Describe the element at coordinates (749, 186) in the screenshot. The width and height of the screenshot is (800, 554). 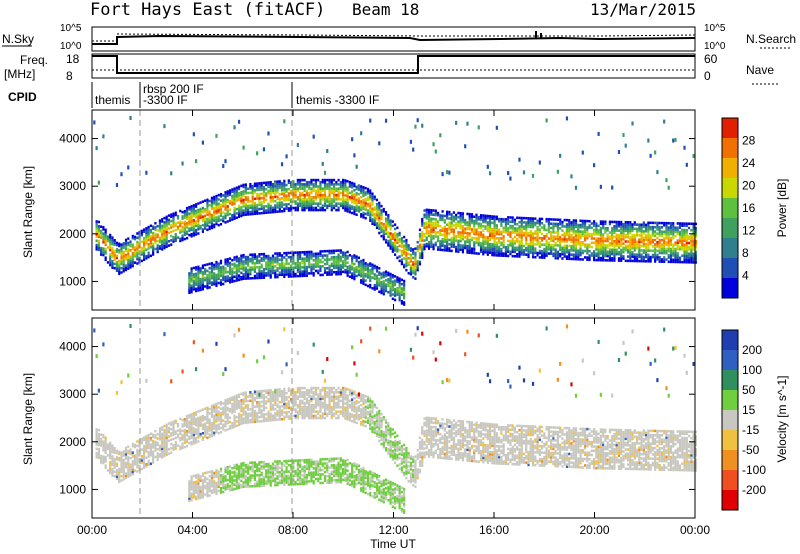
I see `colorbar-tick-label: 20` at that location.